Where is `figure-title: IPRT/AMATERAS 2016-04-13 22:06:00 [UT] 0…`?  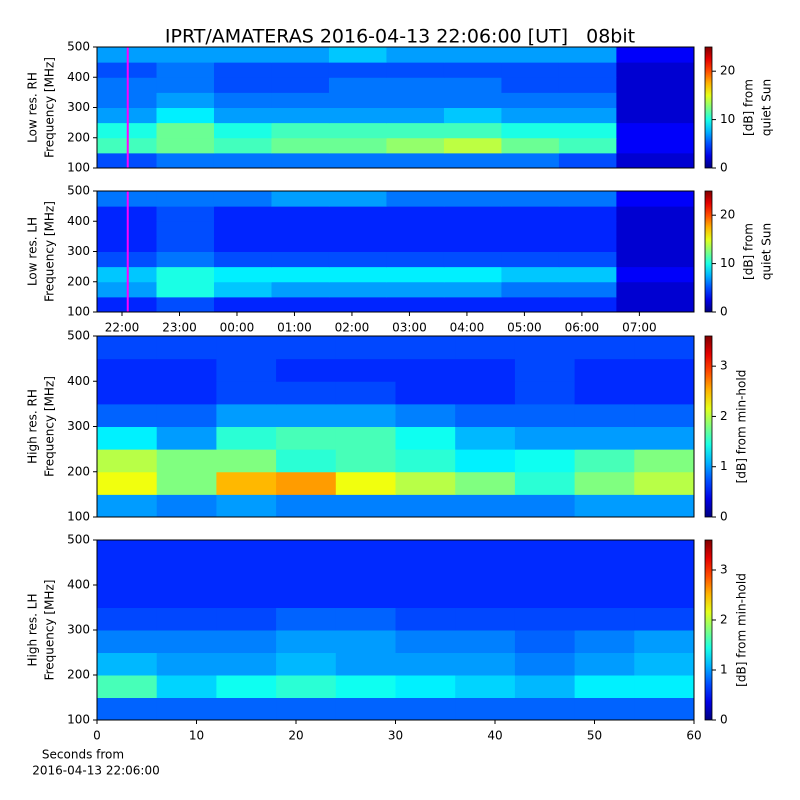 figure-title: IPRT/AMATERAS 2016-04-13 22:06:00 [UT] 0… is located at coordinates (400, 37).